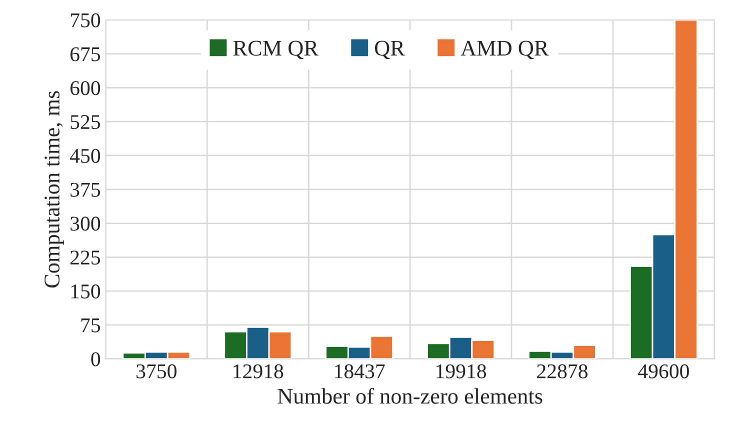 This screenshot has height=443, width=729. I want to click on x-tick-label: 3750, so click(156, 371).